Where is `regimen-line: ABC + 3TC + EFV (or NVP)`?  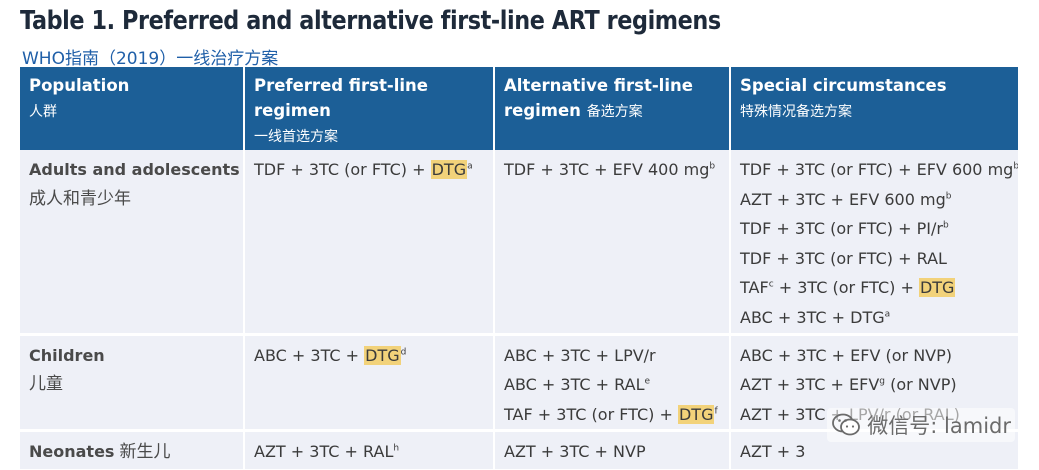 regimen-line: ABC + 3TC + EFV (or NVP) is located at coordinates (875, 356).